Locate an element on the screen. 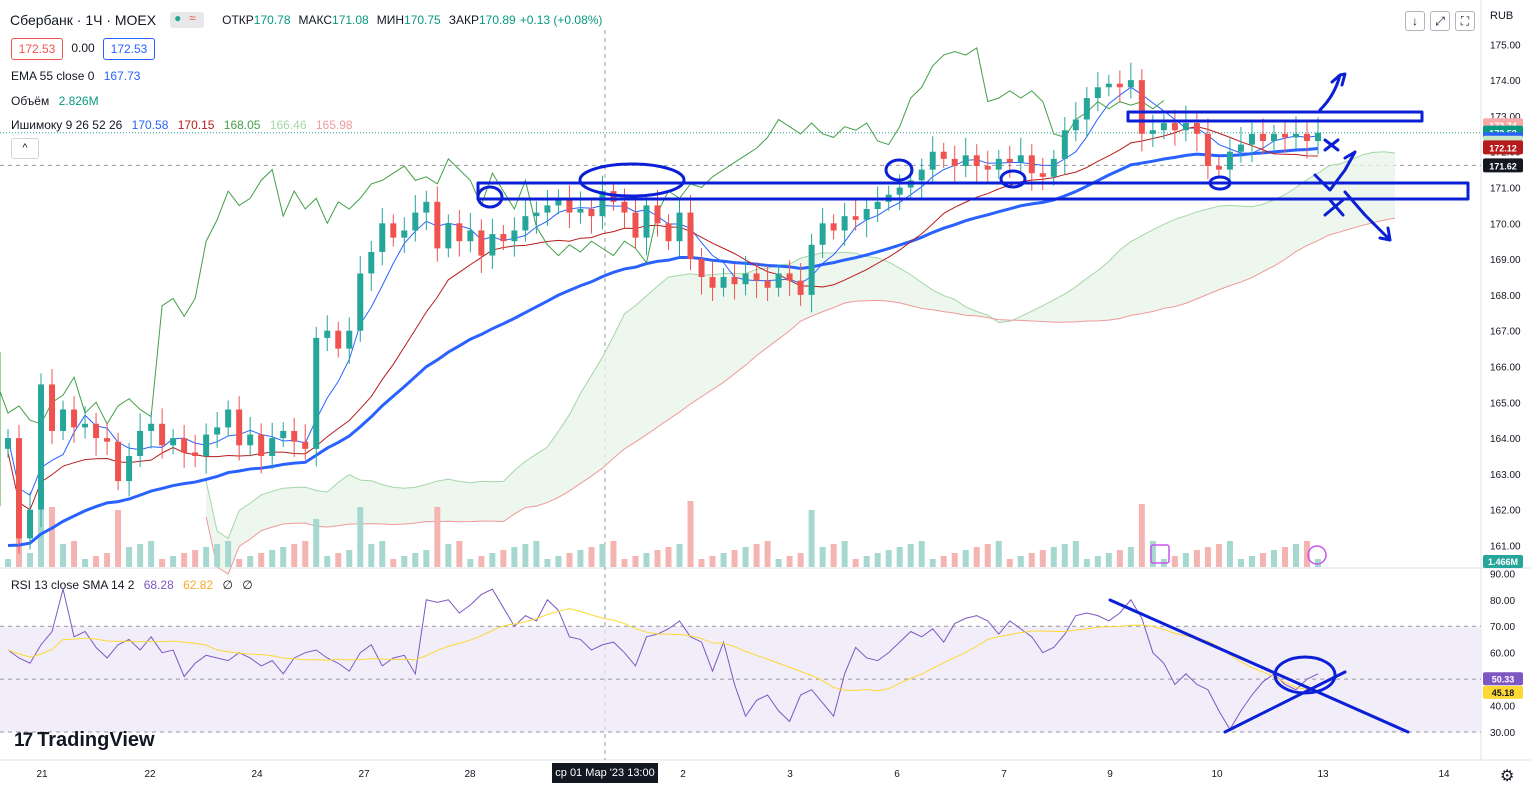 The width and height of the screenshot is (1531, 787). fullscreen-icon: ⛶ is located at coordinates (1465, 21).